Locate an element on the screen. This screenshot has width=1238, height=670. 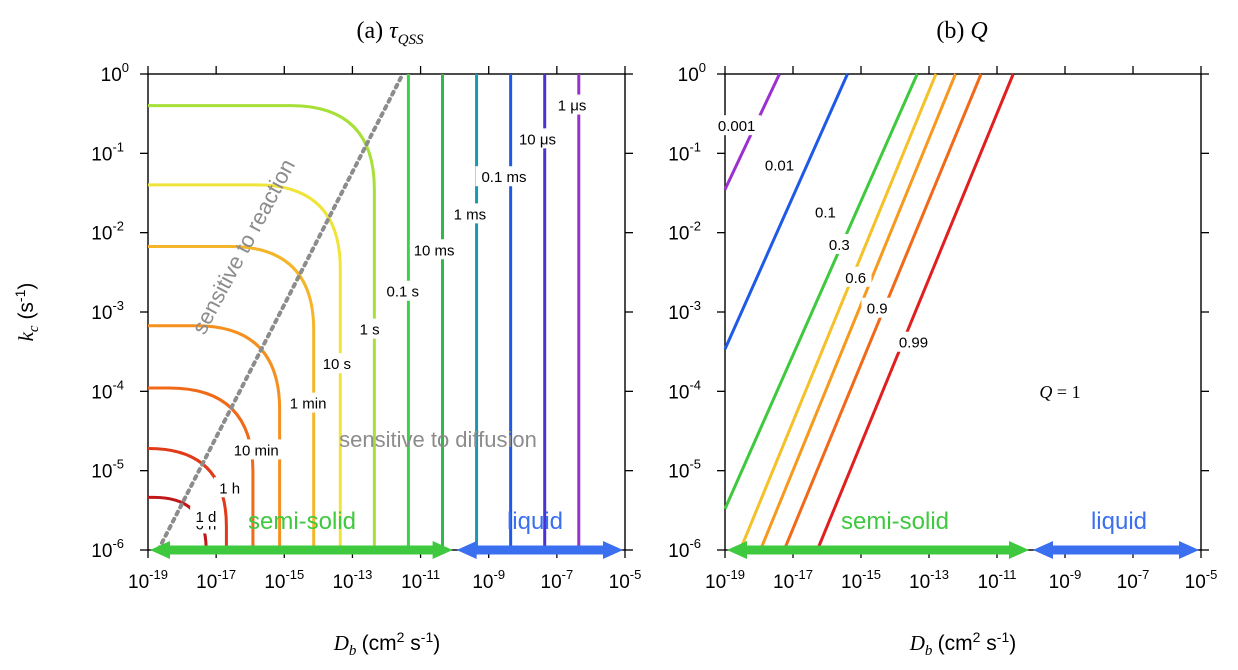
panel-b-semi-solid-label: semi-solid is located at coordinates (895, 521).